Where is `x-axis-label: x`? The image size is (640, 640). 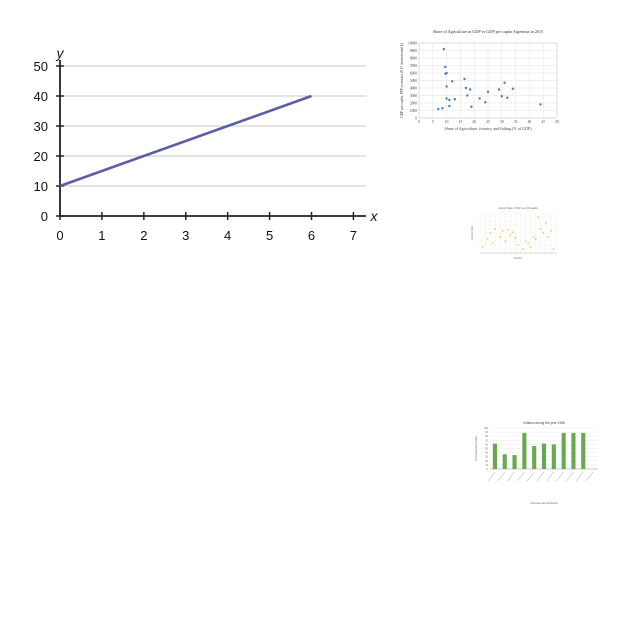
x-axis-label: x is located at coordinates (374, 216).